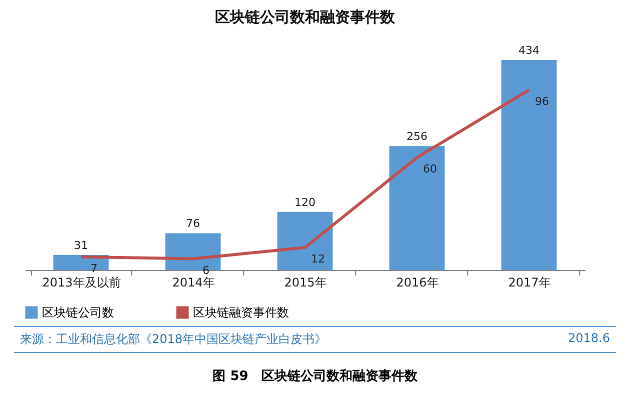 This screenshot has height=397, width=630. What do you see at coordinates (193, 223) in the screenshot?
I see `data-label: 76` at bounding box center [193, 223].